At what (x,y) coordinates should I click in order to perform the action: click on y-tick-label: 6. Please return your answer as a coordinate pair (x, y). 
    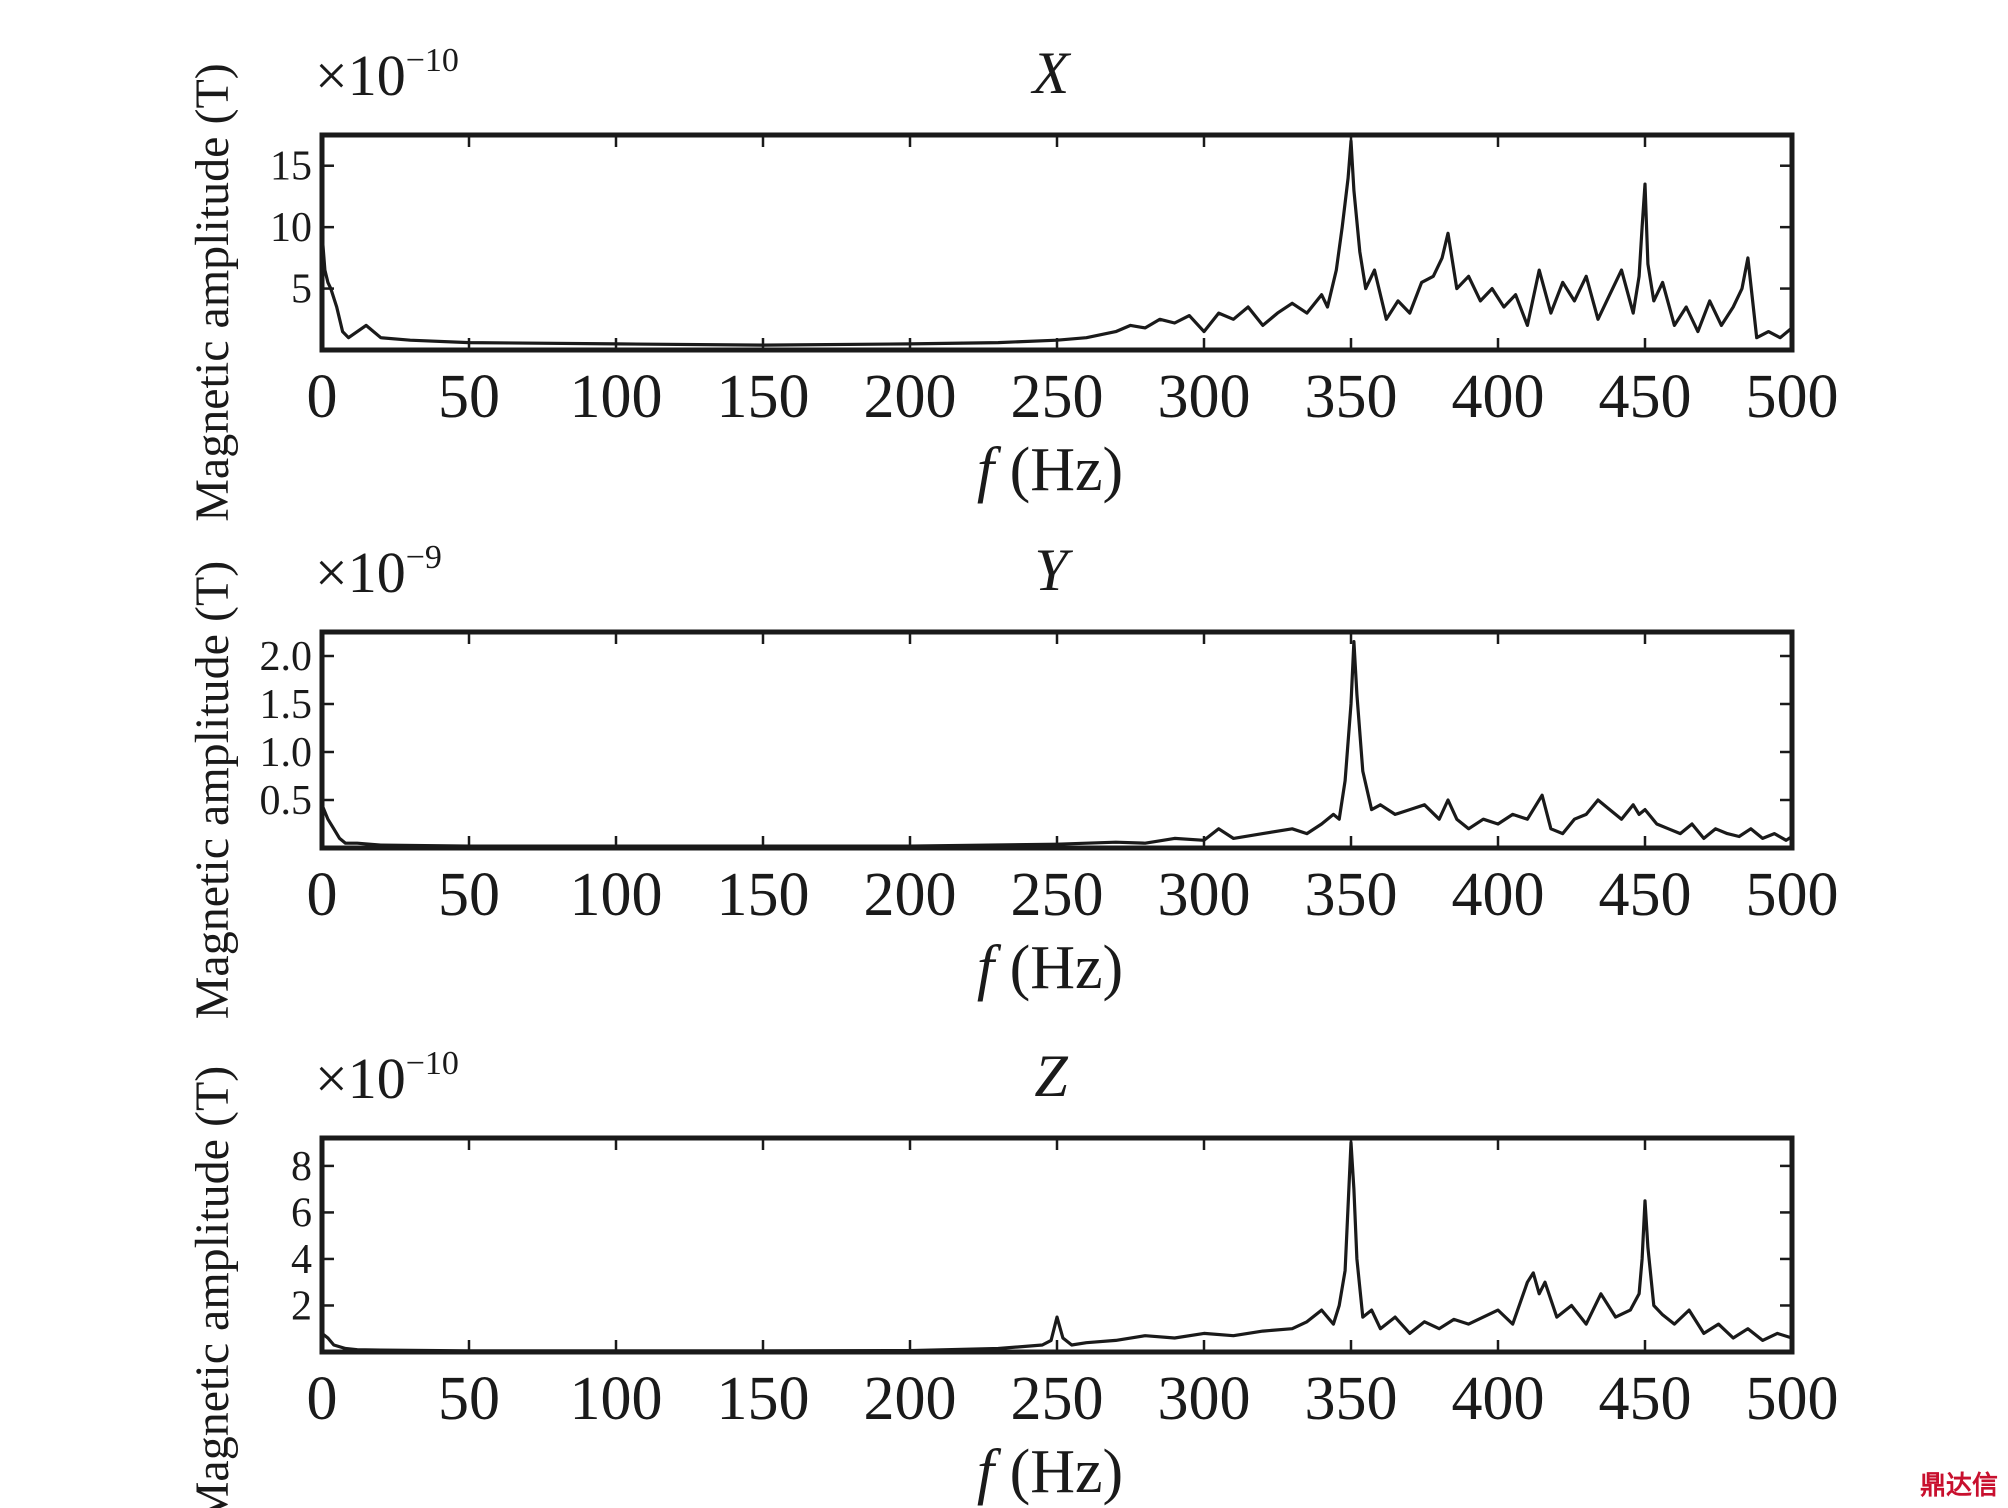
    Looking at the image, I should click on (301, 1213).